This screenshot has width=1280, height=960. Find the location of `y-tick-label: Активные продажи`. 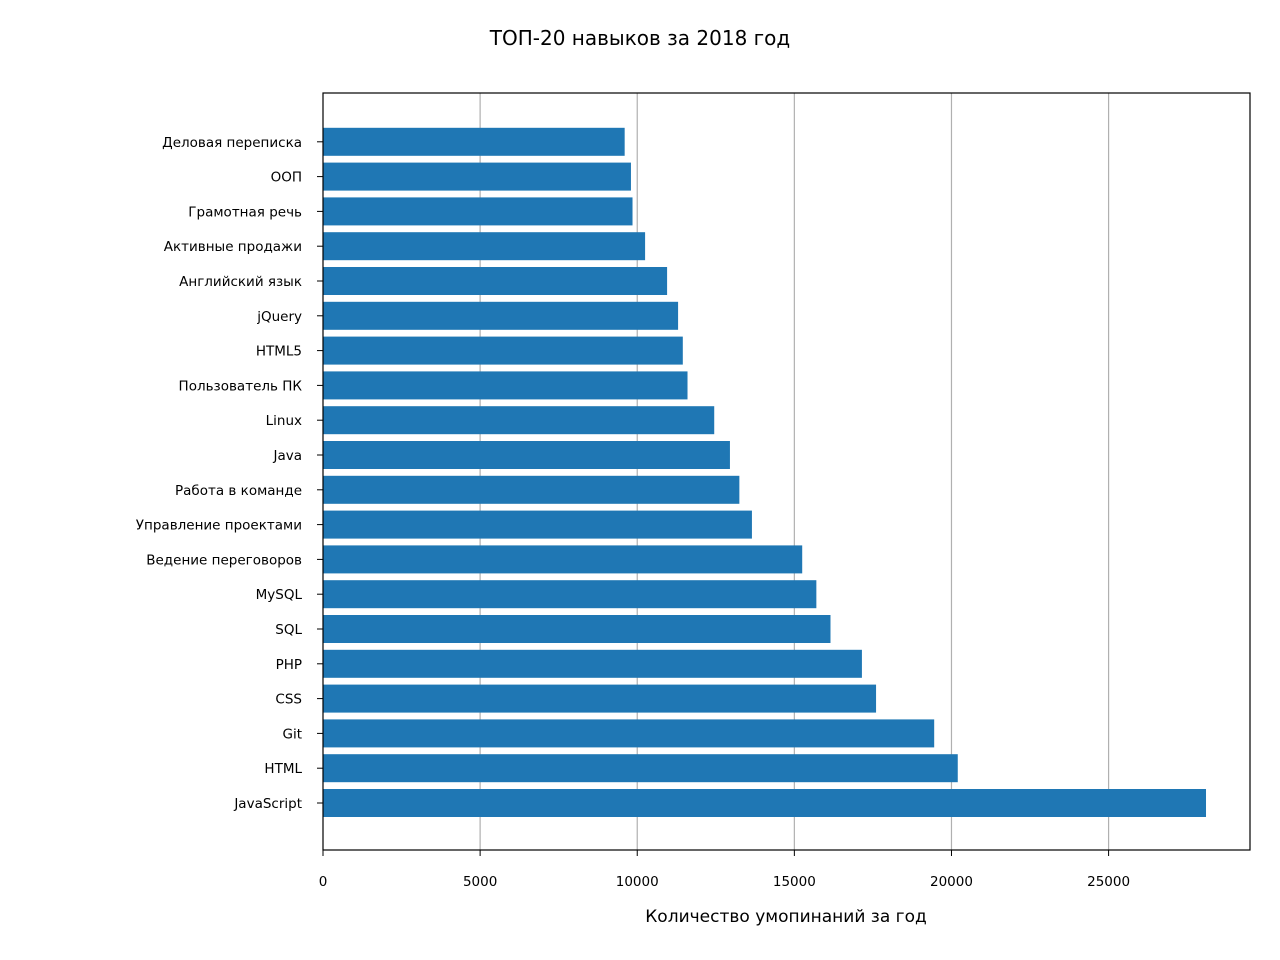

y-tick-label: Активные продажи is located at coordinates (233, 247).